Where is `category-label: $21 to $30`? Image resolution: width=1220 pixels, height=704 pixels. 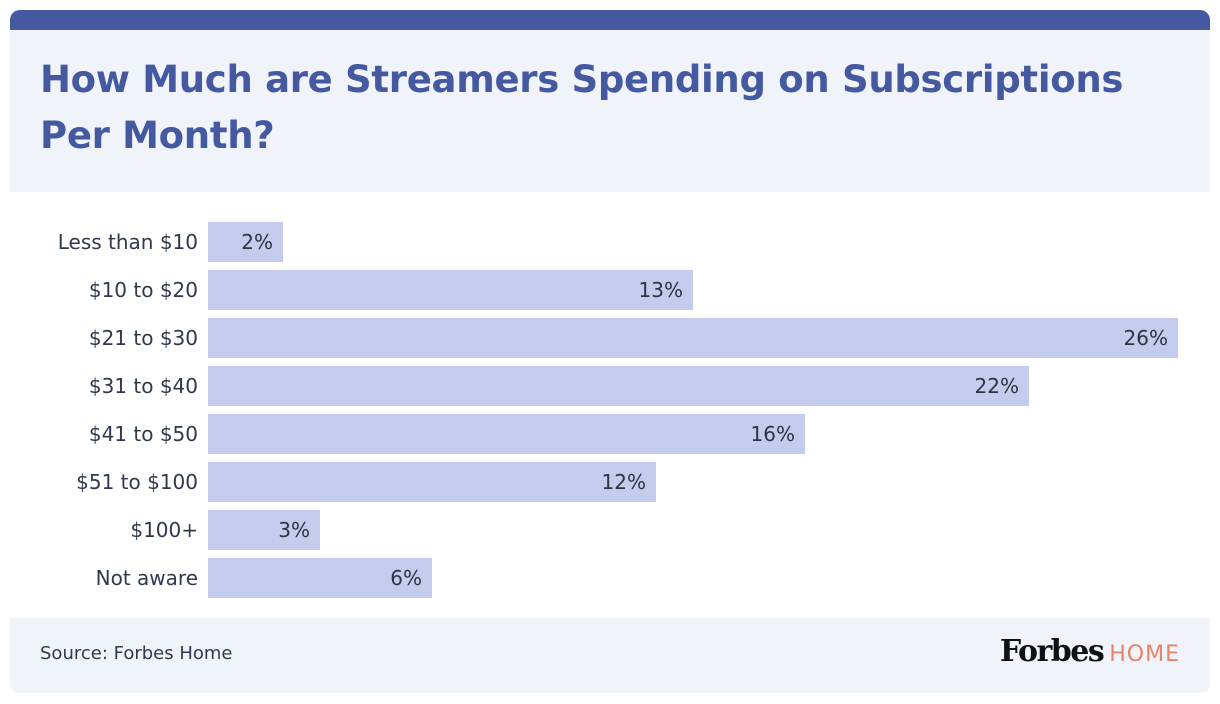 category-label: $21 to $30 is located at coordinates (143, 338).